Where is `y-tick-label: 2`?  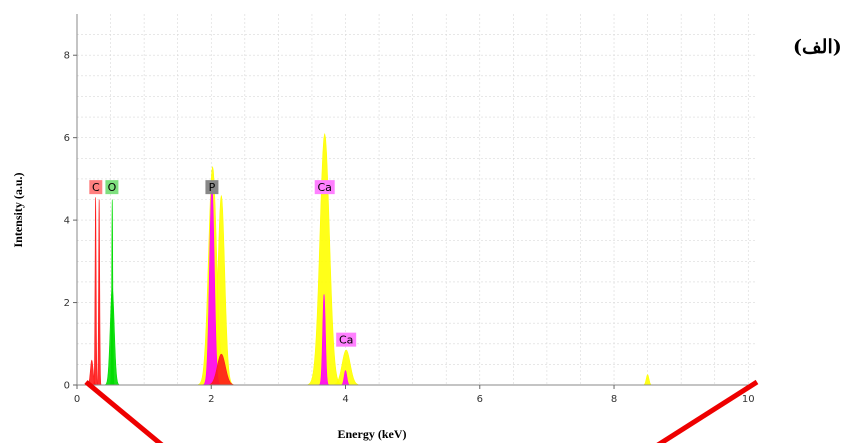 y-tick-label: 2 is located at coordinates (67, 303).